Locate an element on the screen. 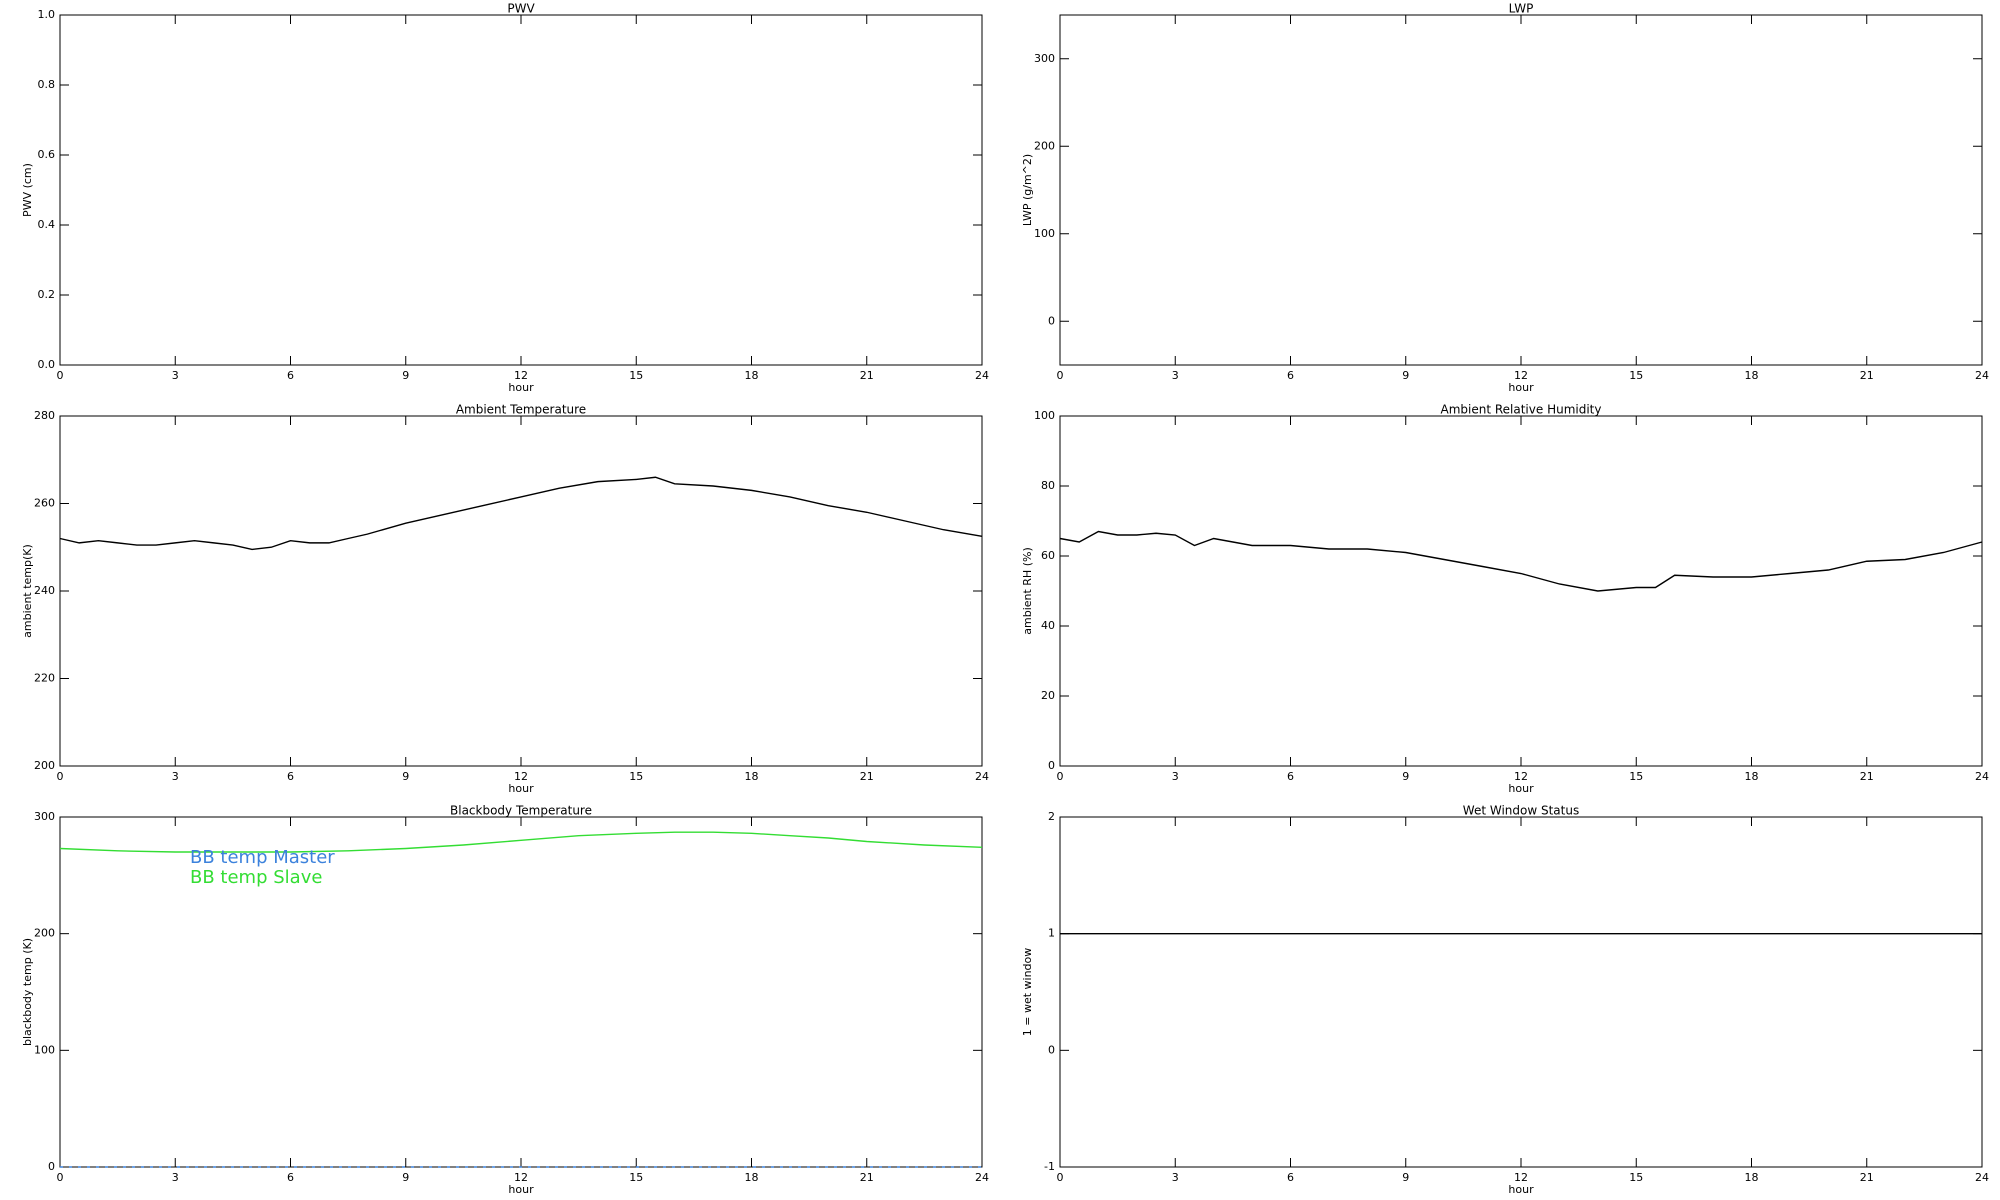  y-tick-label: 0.4 is located at coordinates (47, 224).